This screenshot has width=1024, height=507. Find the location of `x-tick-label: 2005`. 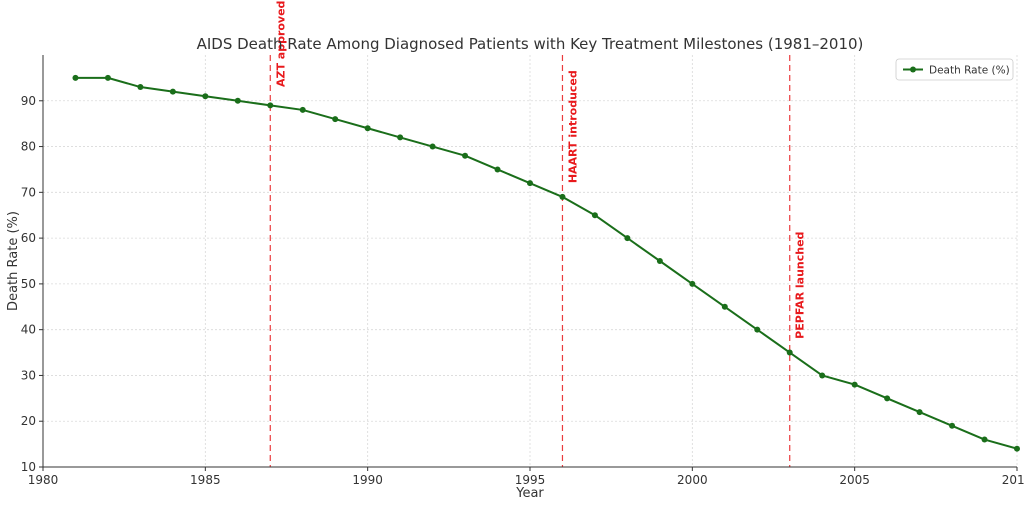

x-tick-label: 2005 is located at coordinates (854, 480).